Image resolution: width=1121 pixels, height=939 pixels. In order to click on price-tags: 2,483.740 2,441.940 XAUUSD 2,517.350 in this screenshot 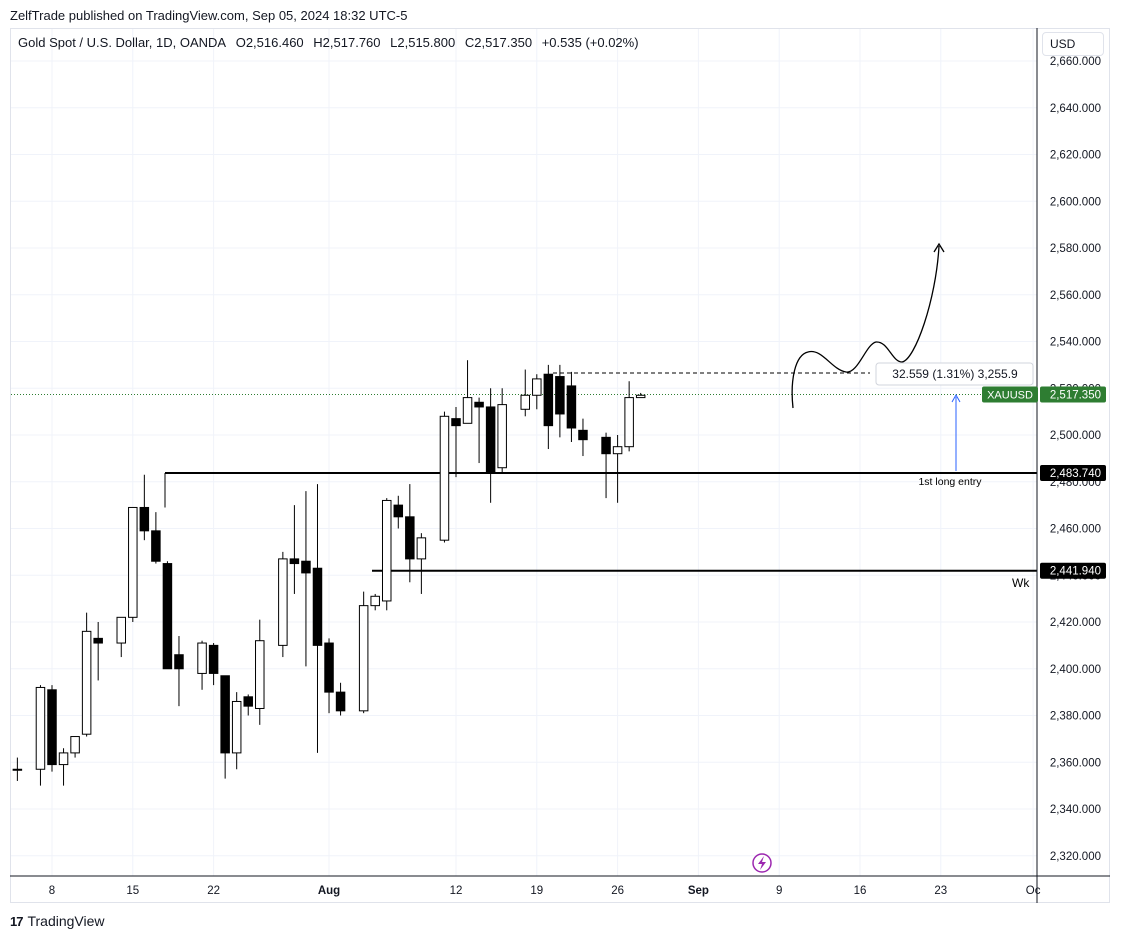, I will do `click(1044, 482)`.